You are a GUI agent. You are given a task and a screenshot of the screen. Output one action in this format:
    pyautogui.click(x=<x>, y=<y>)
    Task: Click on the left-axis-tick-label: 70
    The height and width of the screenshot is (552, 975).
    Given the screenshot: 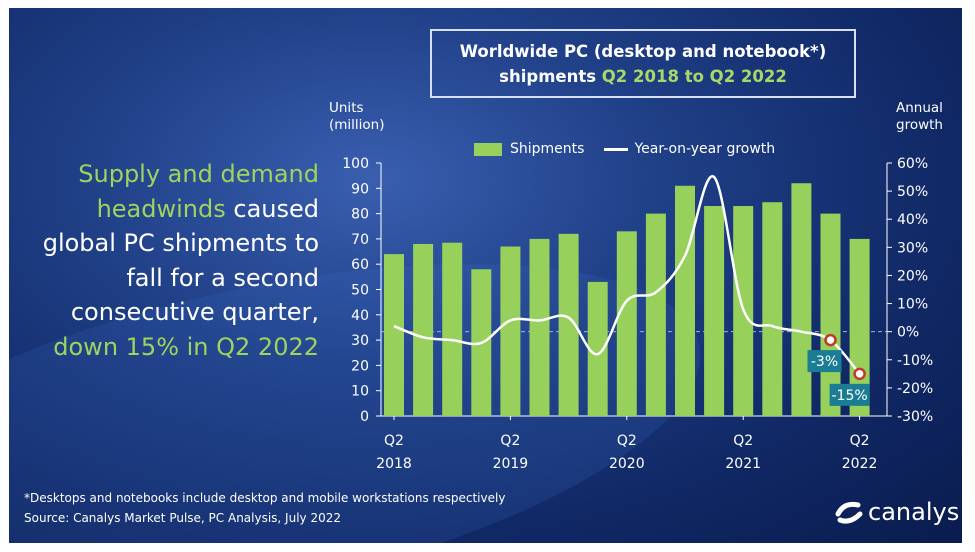 What is the action you would take?
    pyautogui.click(x=360, y=240)
    